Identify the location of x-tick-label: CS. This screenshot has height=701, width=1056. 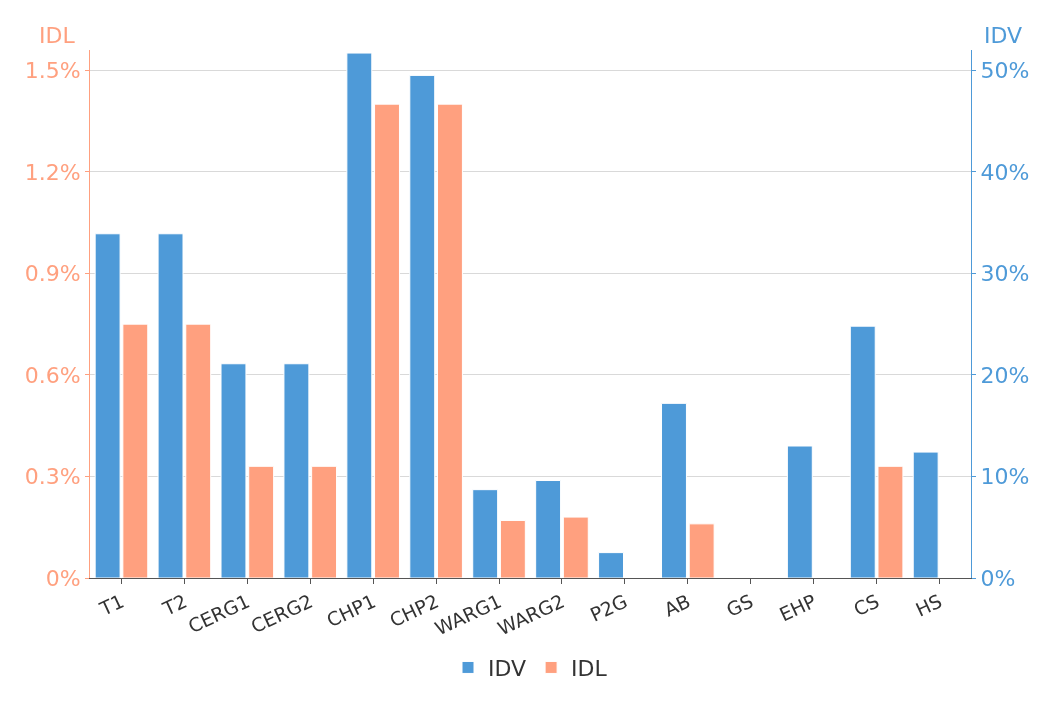
(866, 605).